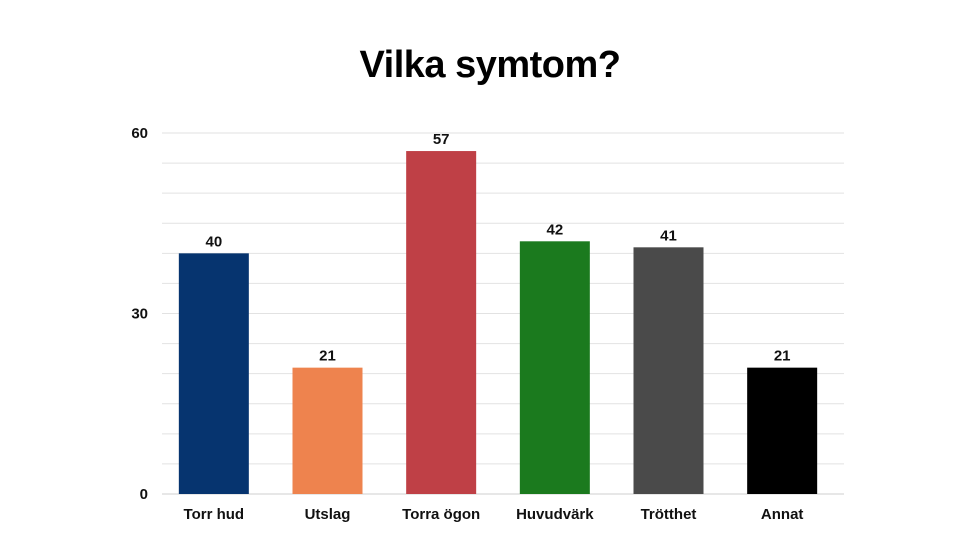 Image resolution: width=980 pixels, height=551 pixels. Describe the element at coordinates (213, 241) in the screenshot. I see `data-label: 40` at that location.